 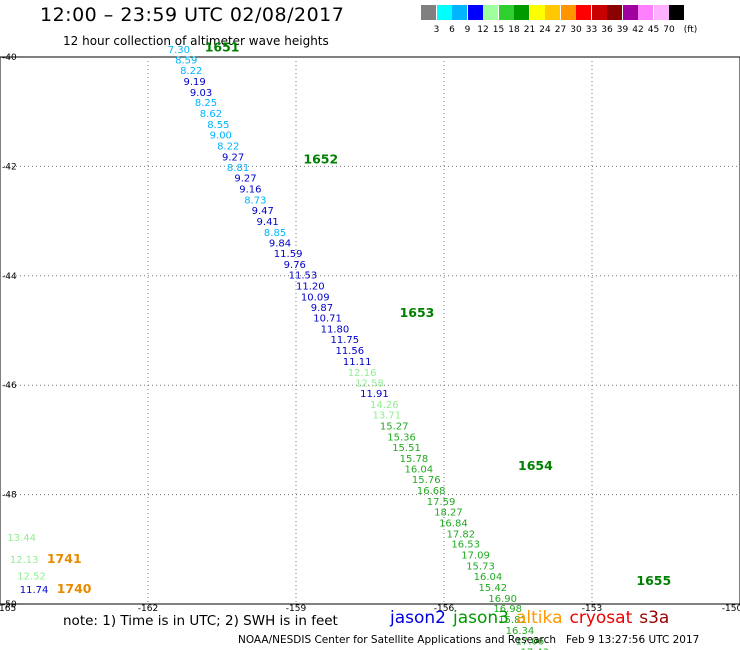 What do you see at coordinates (414, 459) in the screenshot?
I see `observation-label: 15.78` at bounding box center [414, 459].